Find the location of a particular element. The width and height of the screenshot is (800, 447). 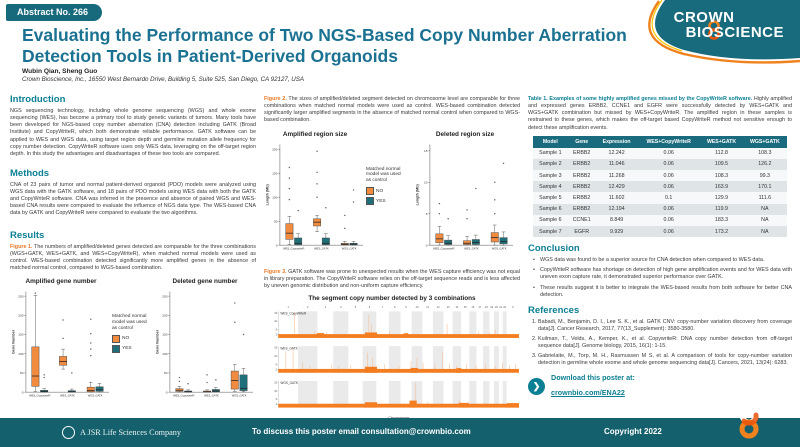

table-cell: 129.9 is located at coordinates (721, 198).